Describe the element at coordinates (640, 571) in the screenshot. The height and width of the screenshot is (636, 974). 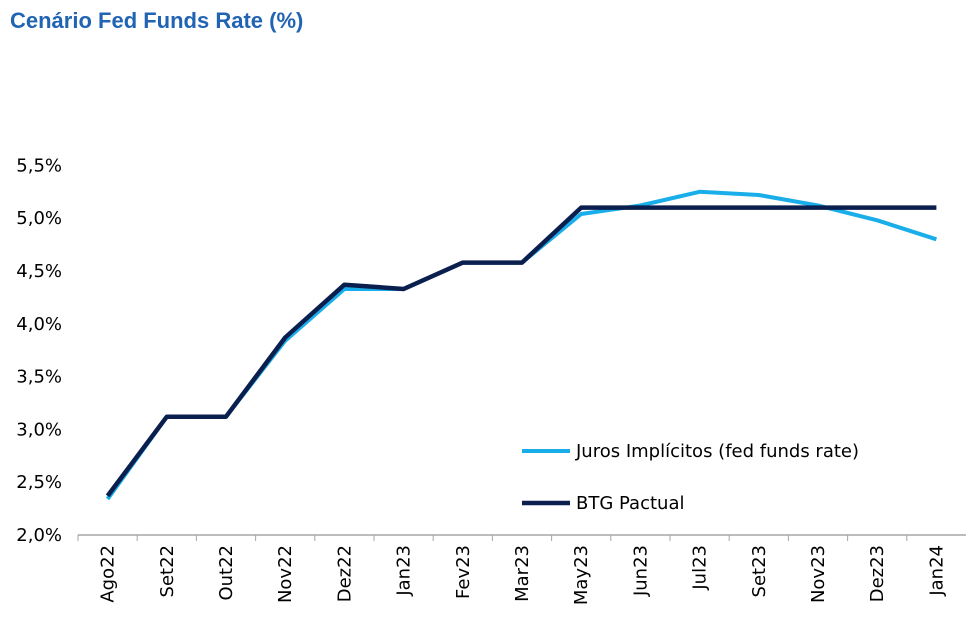
I see `x-tick-label: Jun23` at that location.